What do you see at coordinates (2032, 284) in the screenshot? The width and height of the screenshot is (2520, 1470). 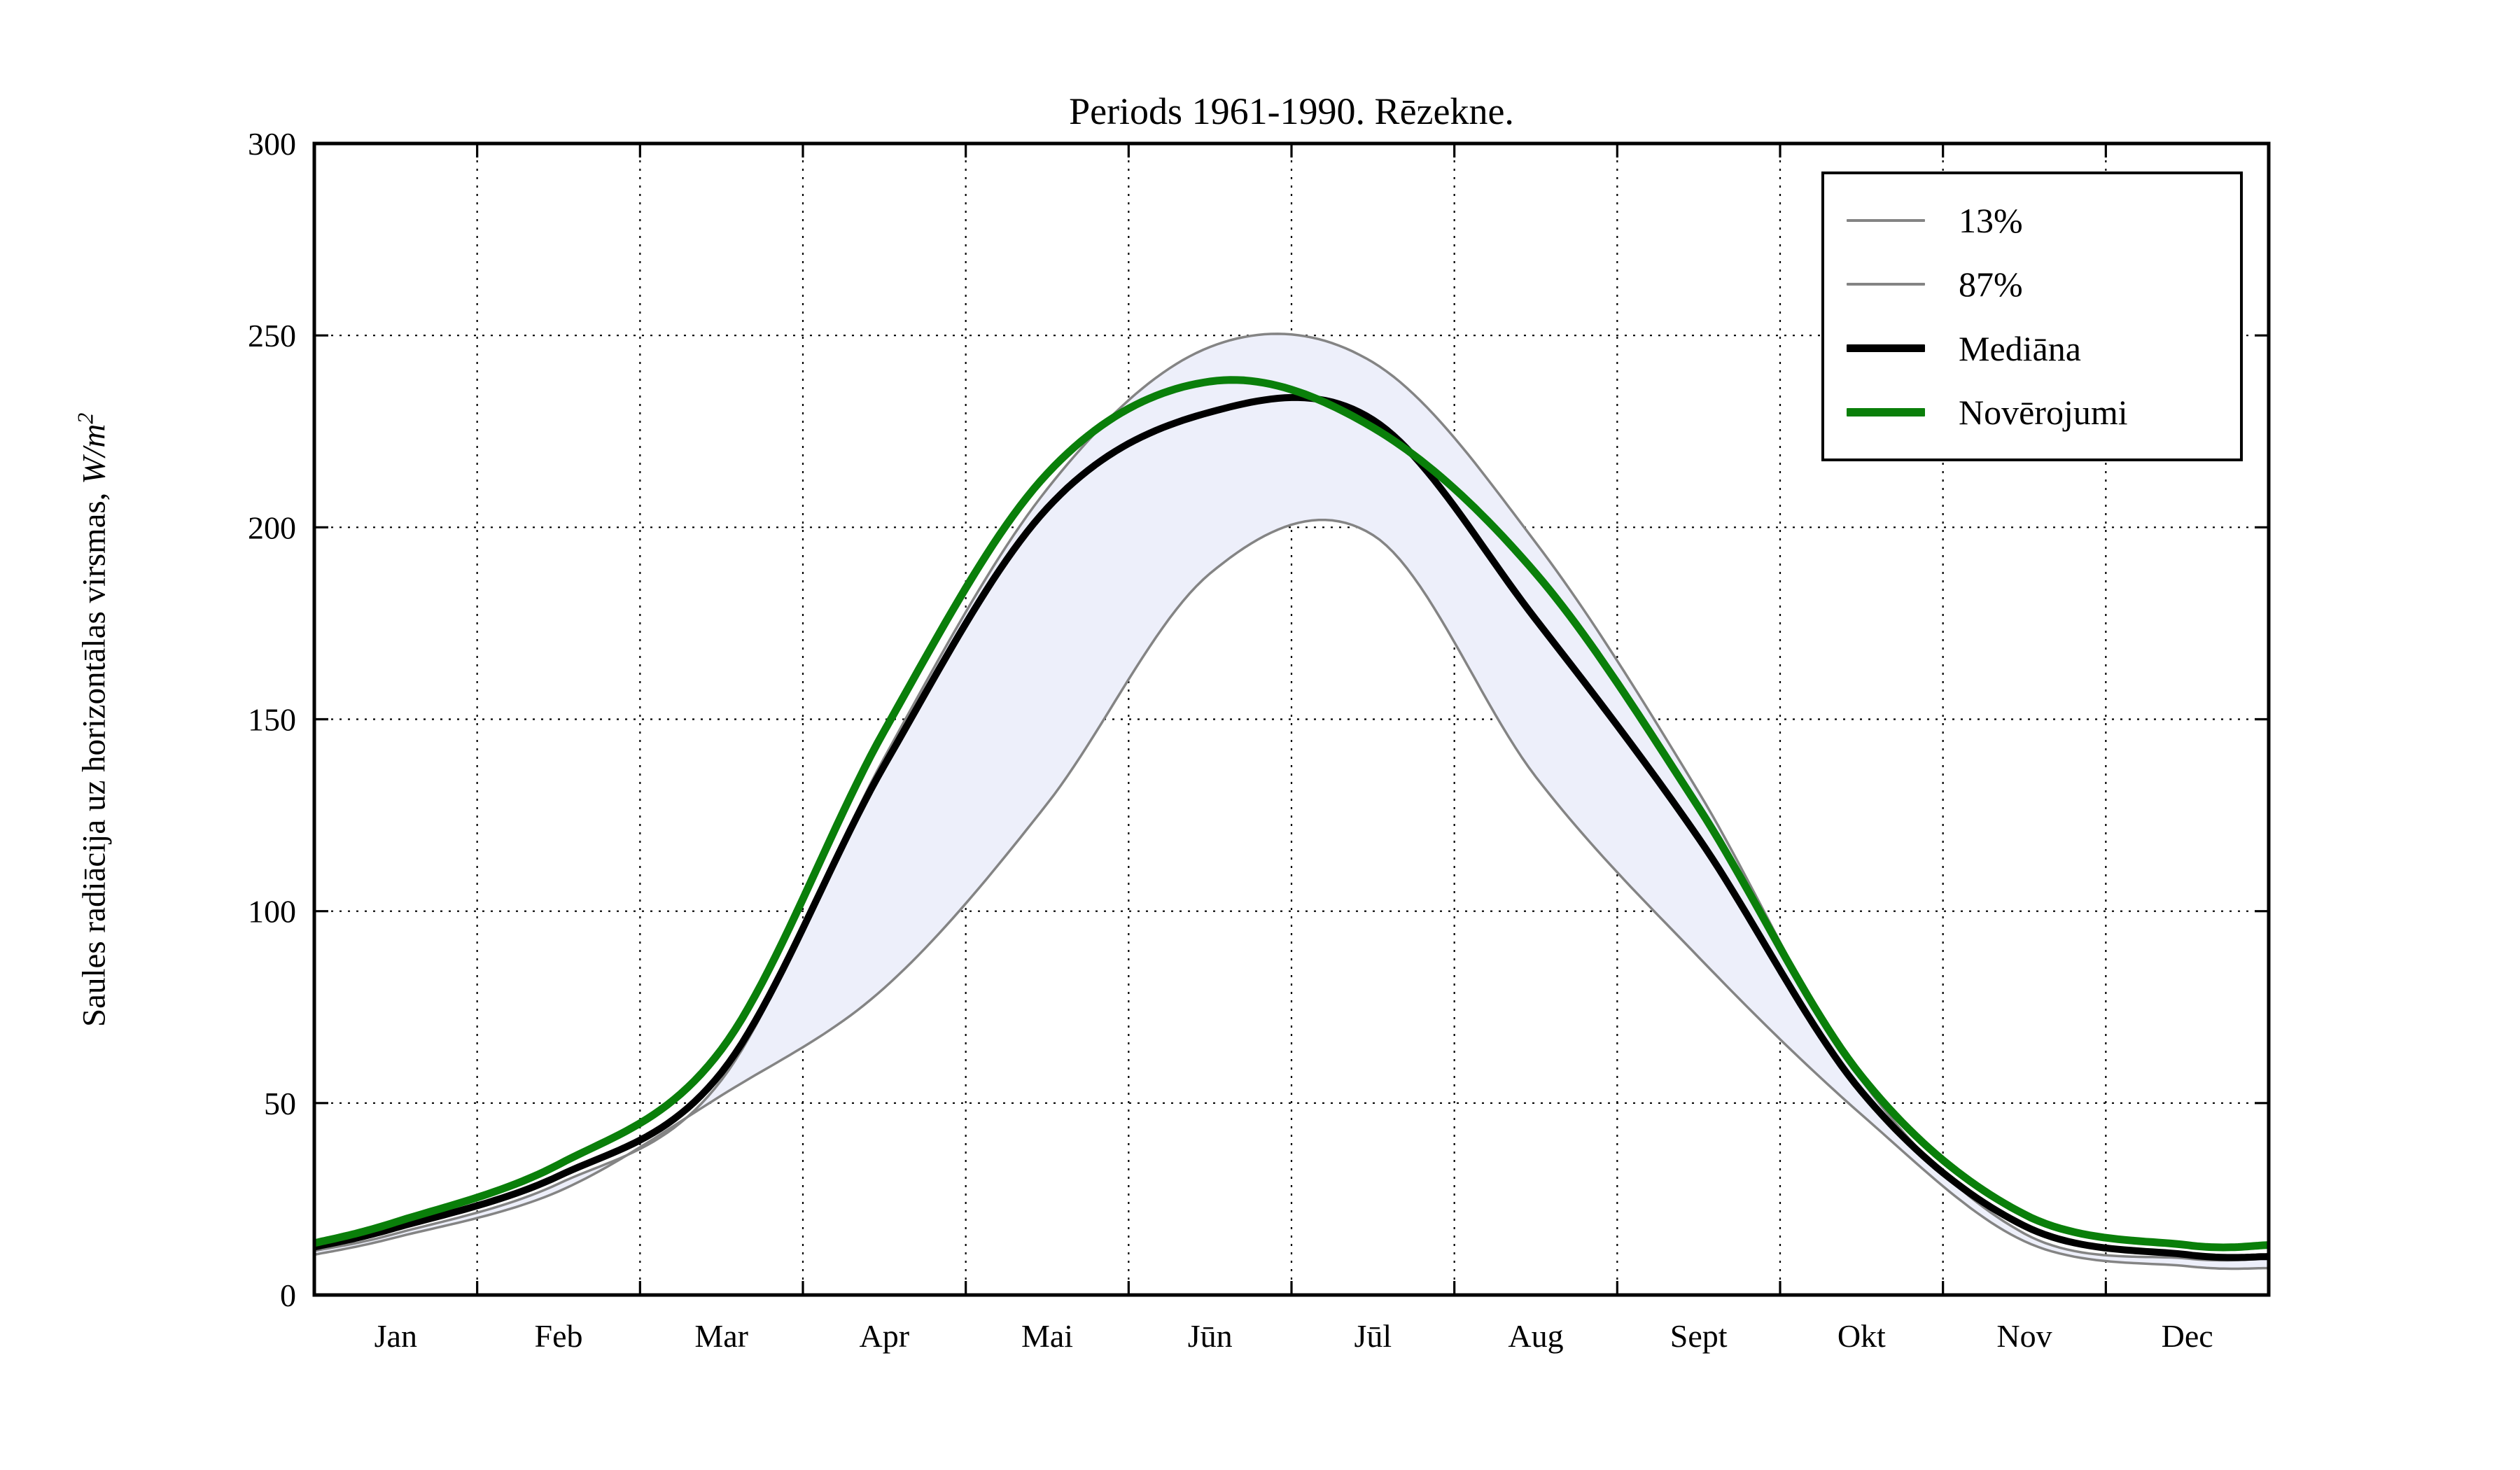 I see `legend-item-87pct: 87%` at bounding box center [2032, 284].